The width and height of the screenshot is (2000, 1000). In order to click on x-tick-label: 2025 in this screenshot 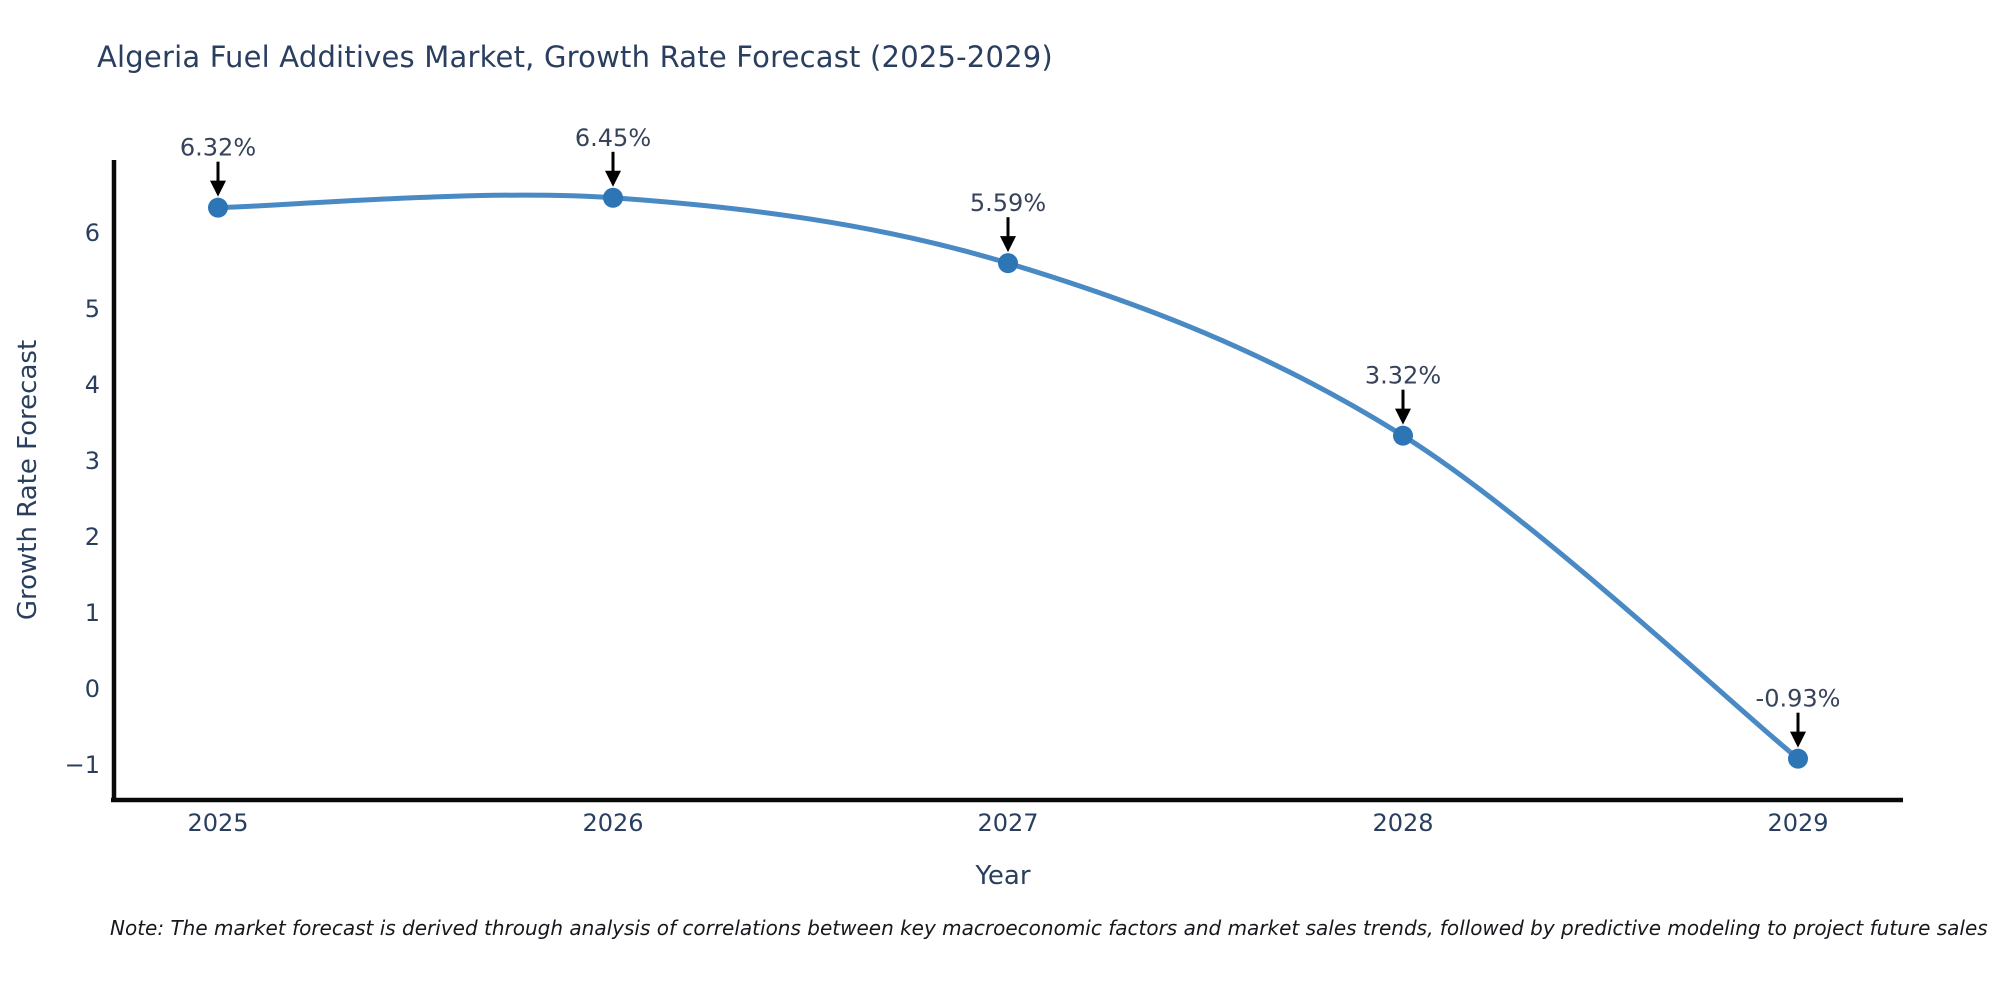, I will do `click(217, 823)`.